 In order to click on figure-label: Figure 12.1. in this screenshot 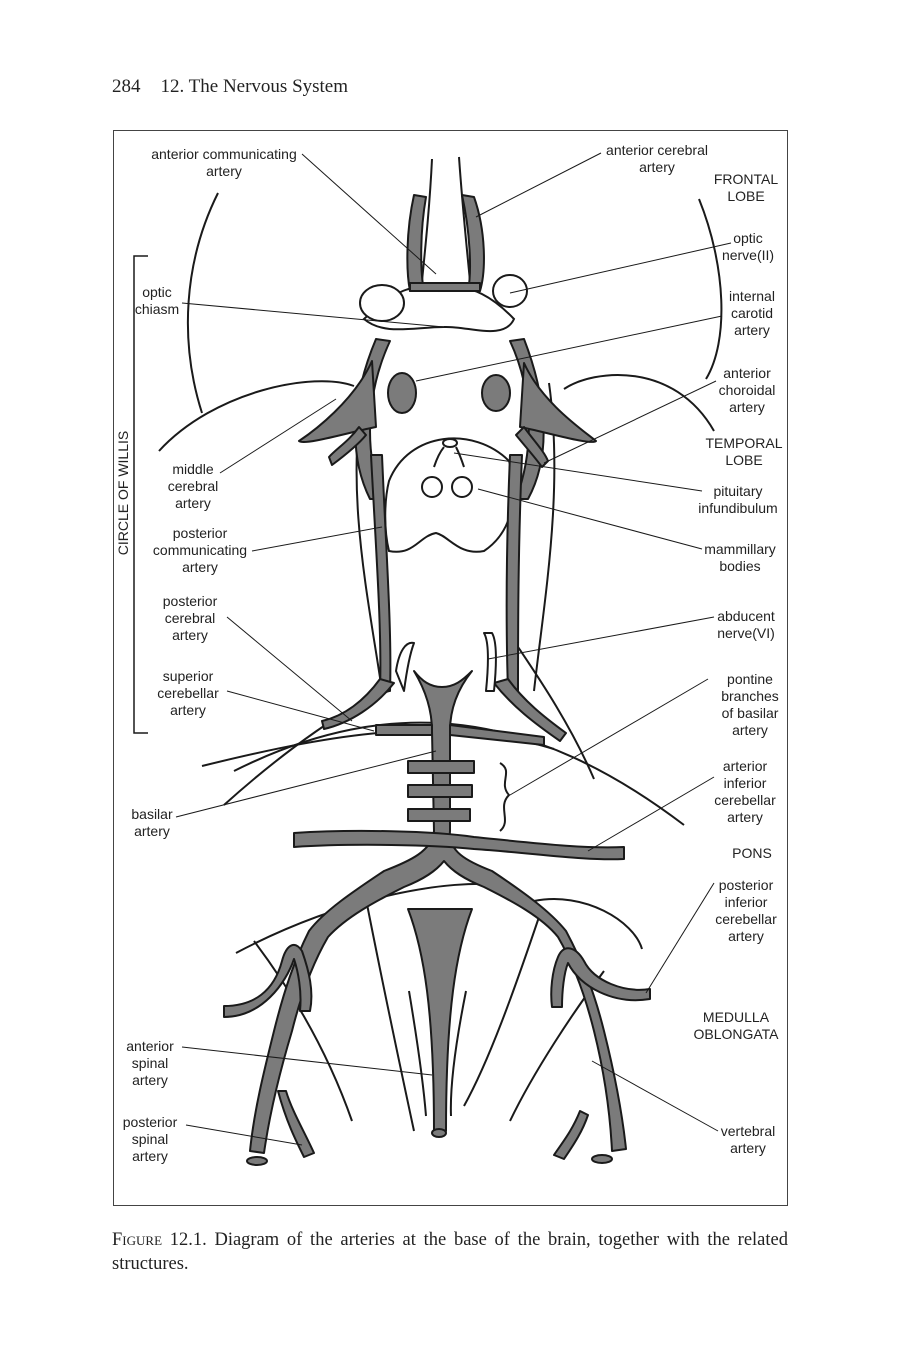, I will do `click(159, 1240)`.